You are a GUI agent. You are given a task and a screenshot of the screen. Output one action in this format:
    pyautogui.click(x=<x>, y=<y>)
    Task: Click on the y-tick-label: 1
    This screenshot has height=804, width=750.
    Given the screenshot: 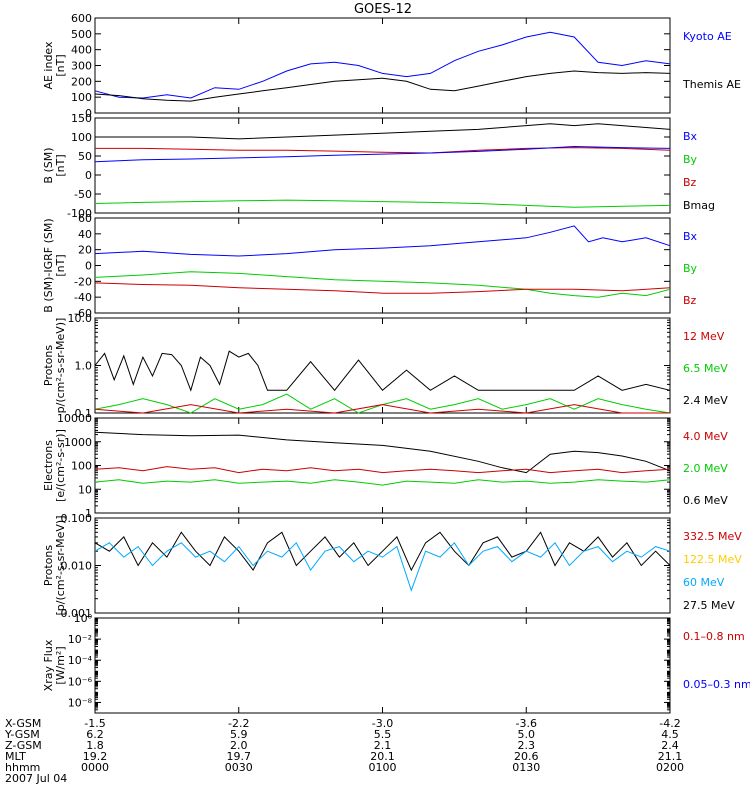 What is the action you would take?
    pyautogui.click(x=88, y=513)
    